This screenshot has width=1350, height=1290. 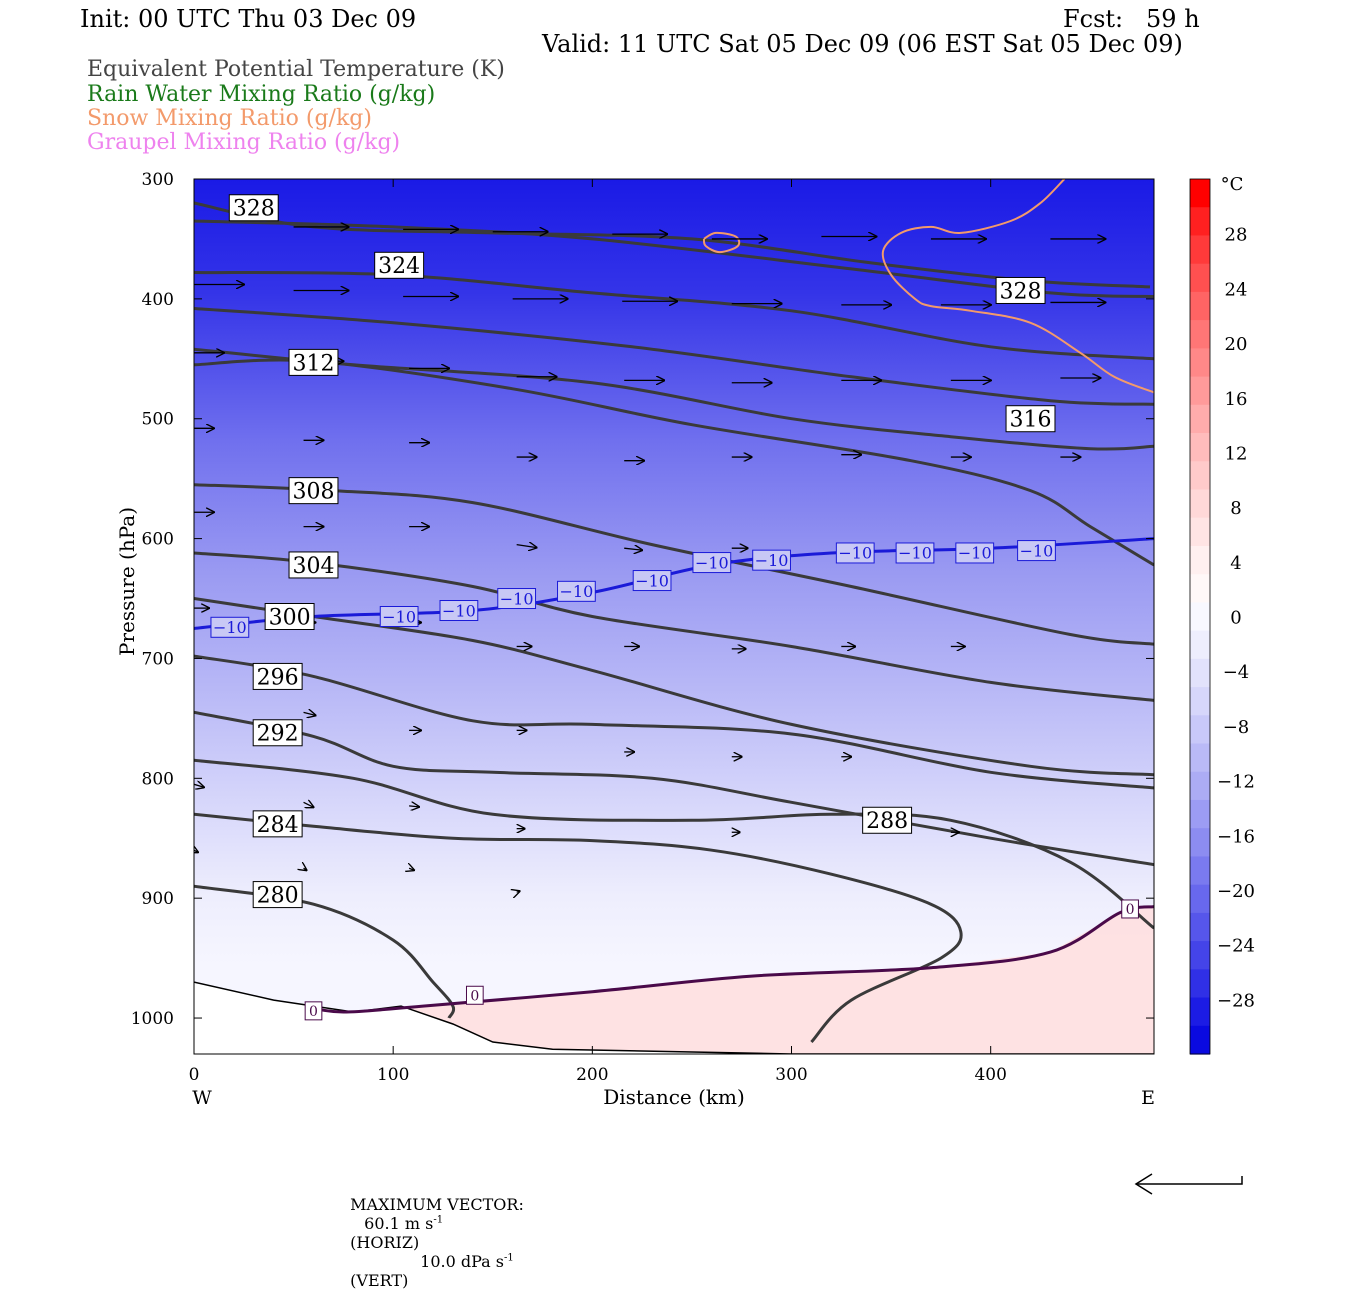 I want to click on theta-e-label-308-box, so click(x=313, y=491).